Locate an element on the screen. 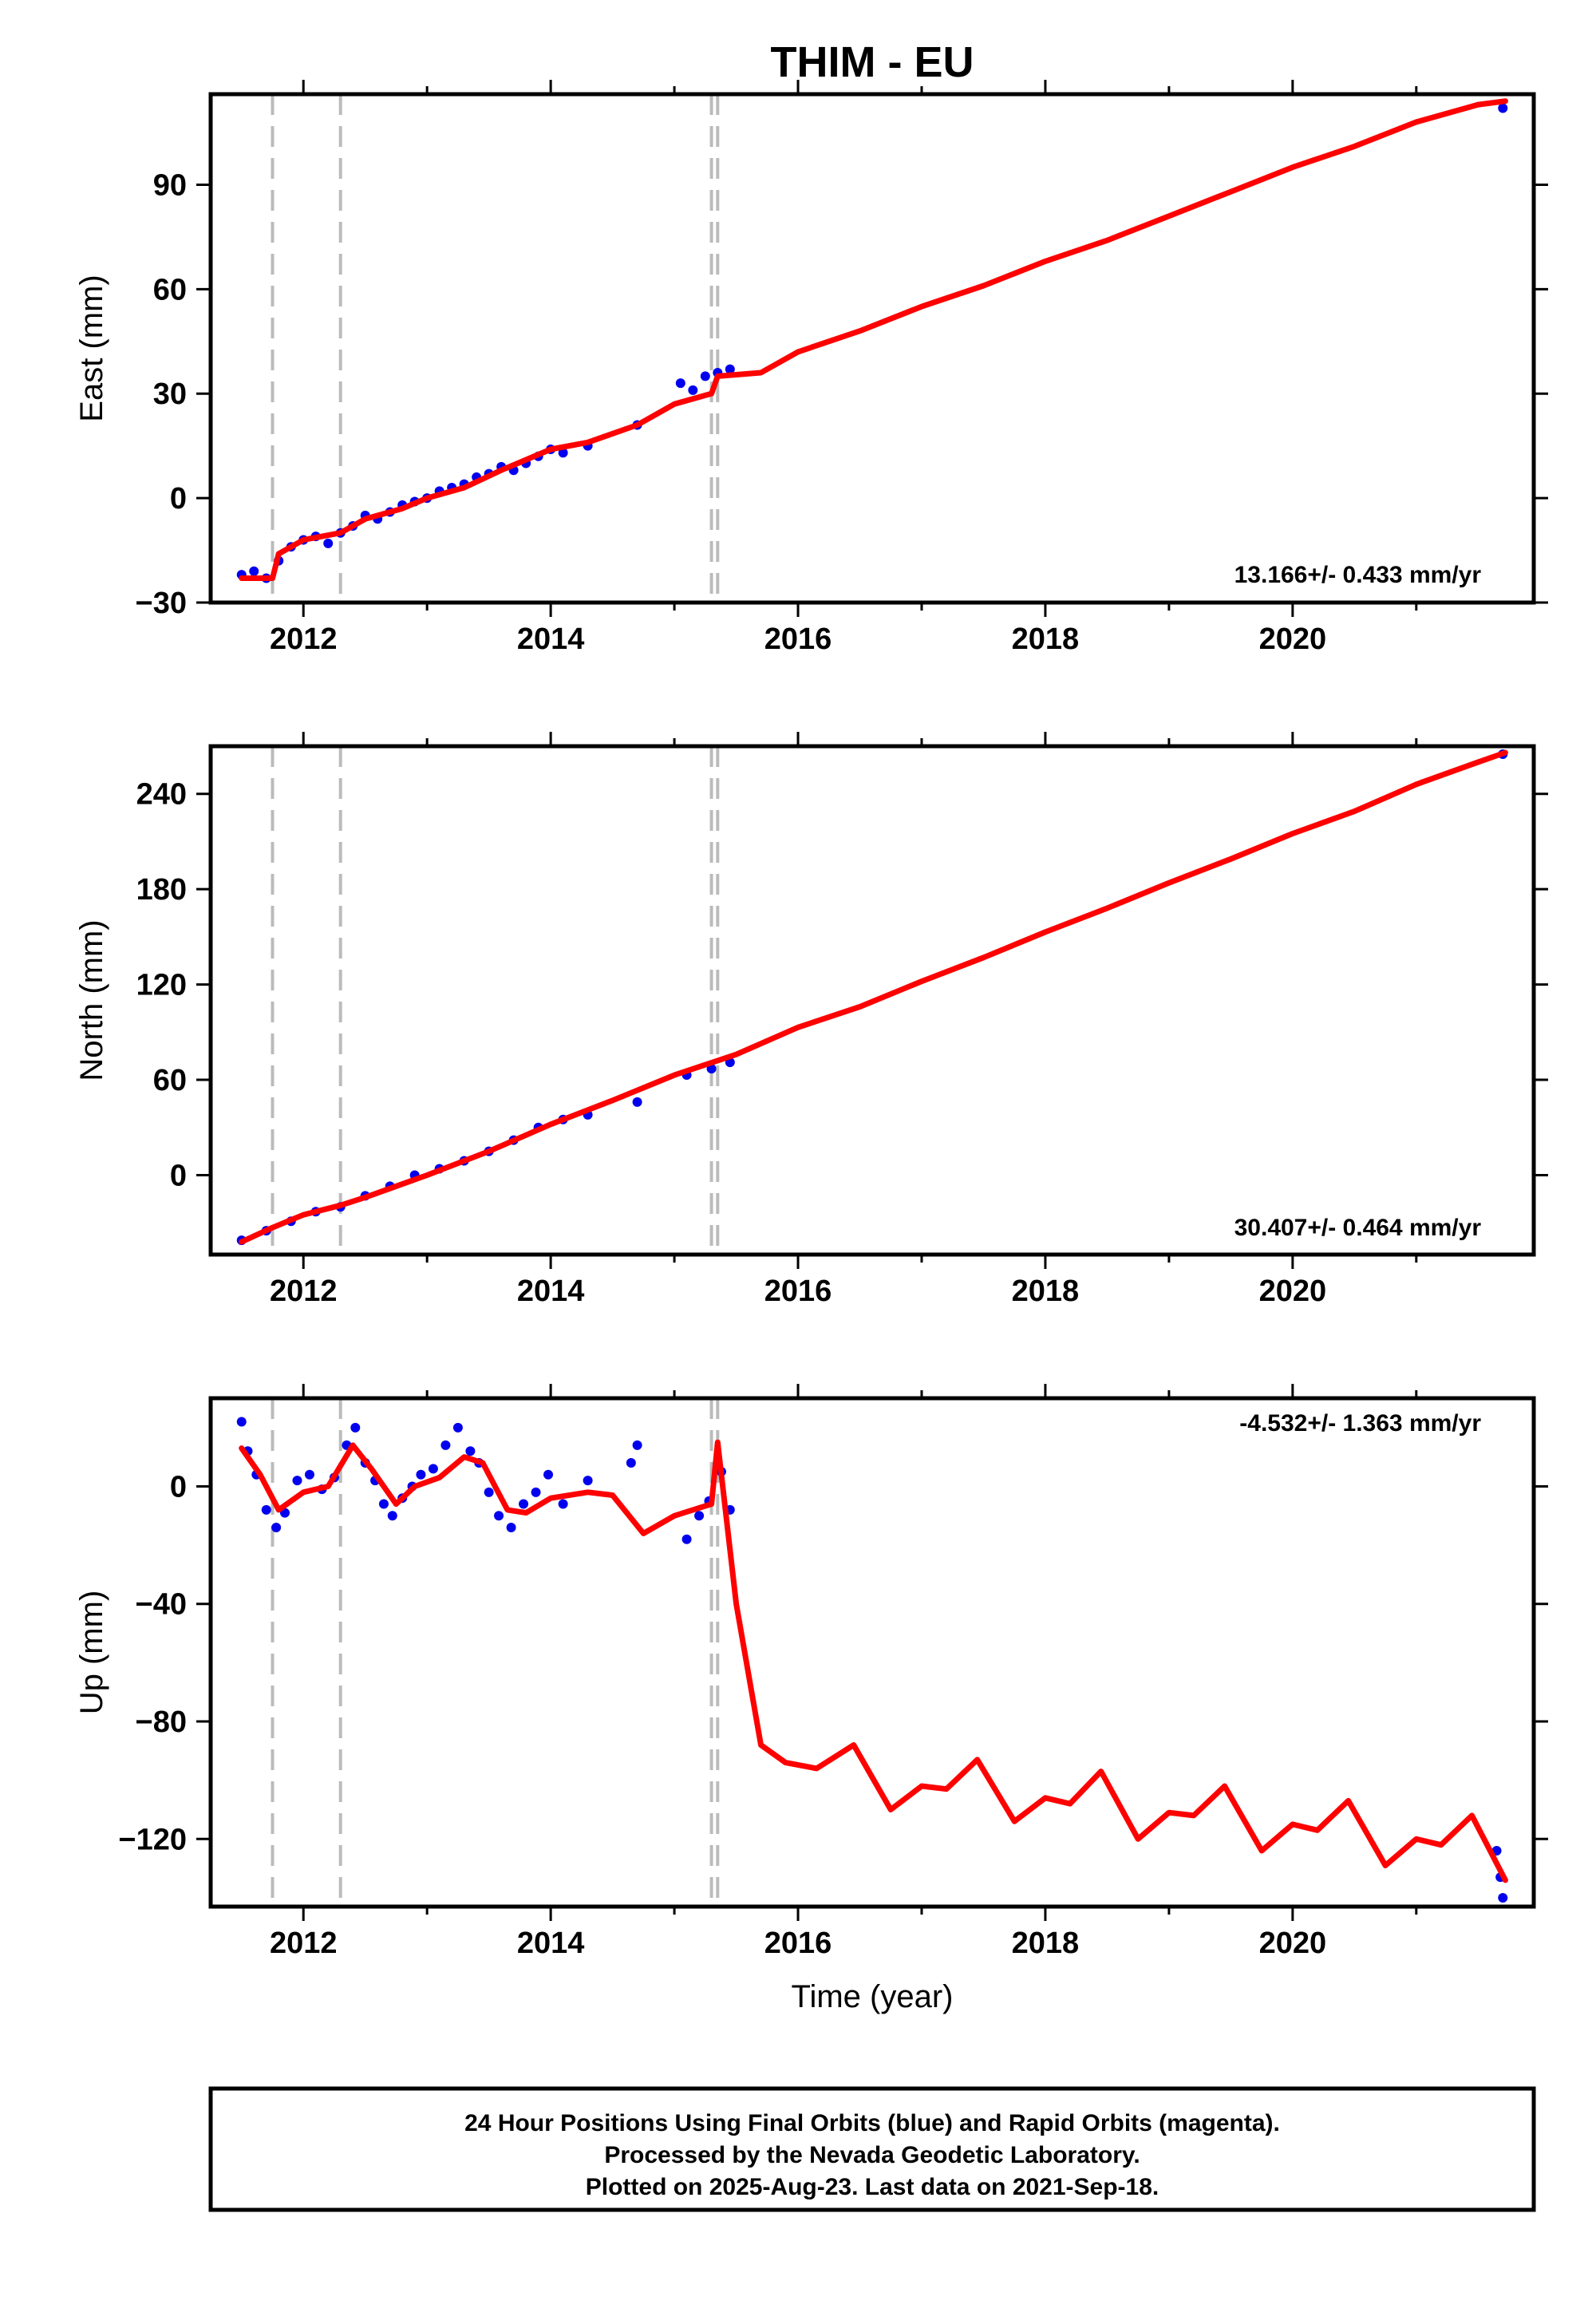 The width and height of the screenshot is (1596, 2316). up-y-tick-label: 0 is located at coordinates (178, 1487).